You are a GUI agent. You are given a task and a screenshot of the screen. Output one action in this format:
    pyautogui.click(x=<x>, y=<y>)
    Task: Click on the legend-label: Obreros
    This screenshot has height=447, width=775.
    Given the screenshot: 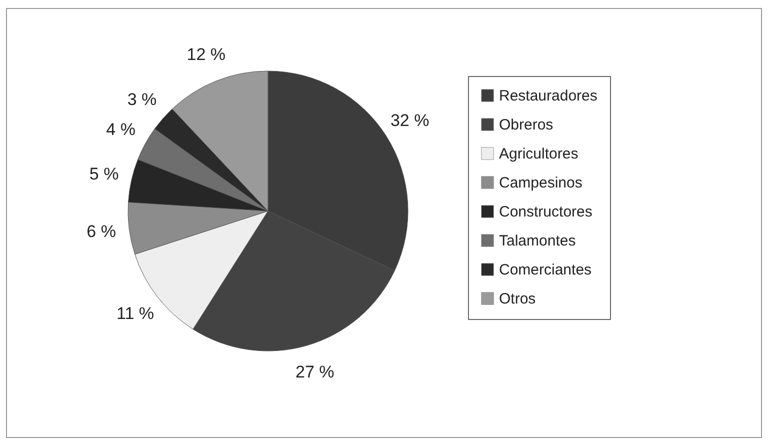 What is the action you would take?
    pyautogui.click(x=526, y=125)
    